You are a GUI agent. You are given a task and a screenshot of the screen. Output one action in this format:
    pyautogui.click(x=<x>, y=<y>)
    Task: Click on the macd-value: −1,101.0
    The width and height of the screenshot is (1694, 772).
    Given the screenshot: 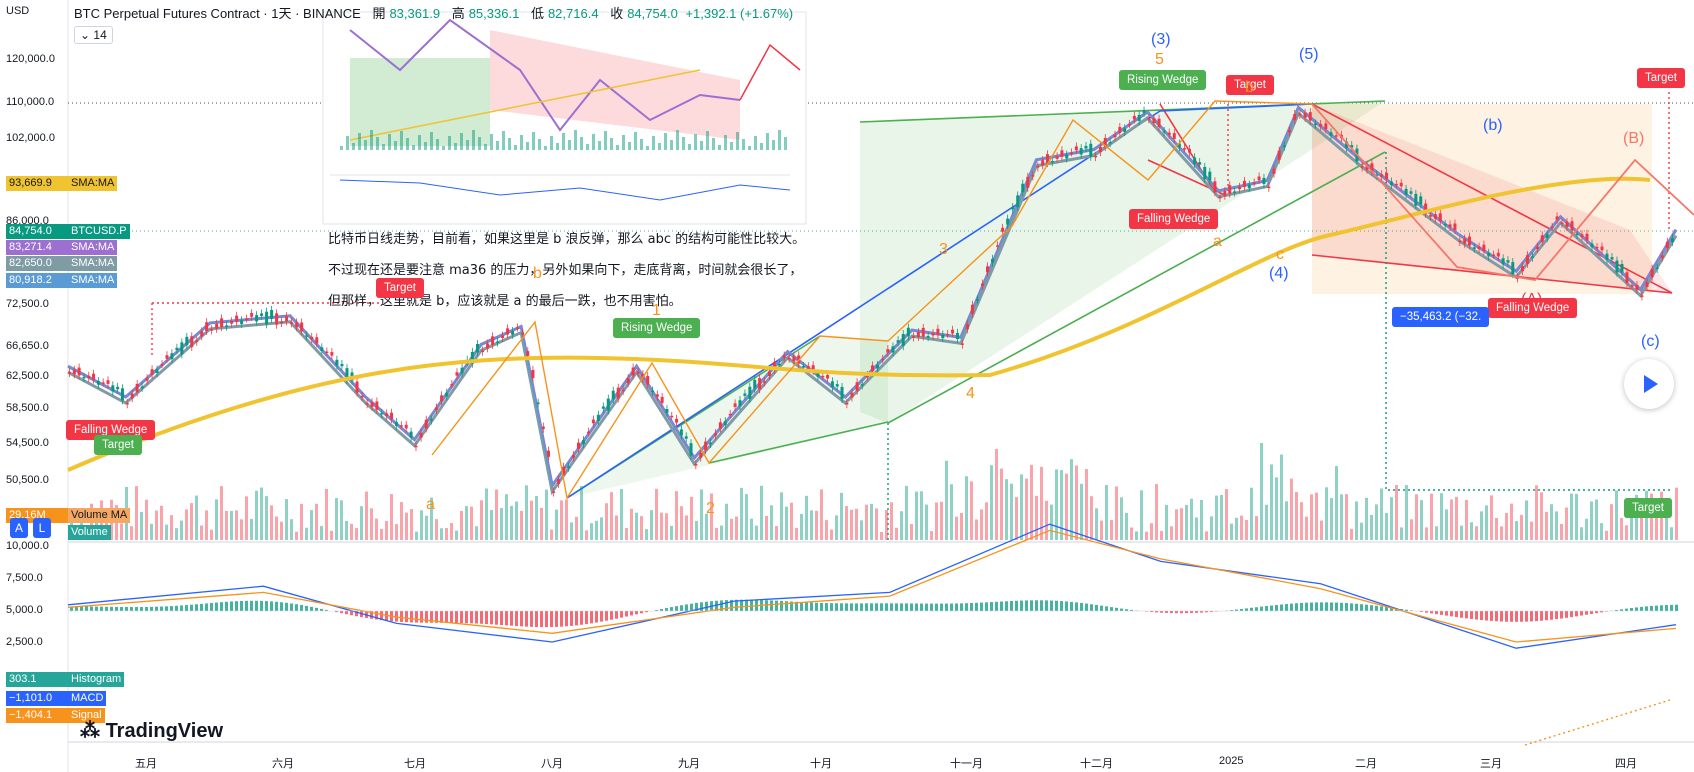 What is the action you would take?
    pyautogui.click(x=39, y=698)
    